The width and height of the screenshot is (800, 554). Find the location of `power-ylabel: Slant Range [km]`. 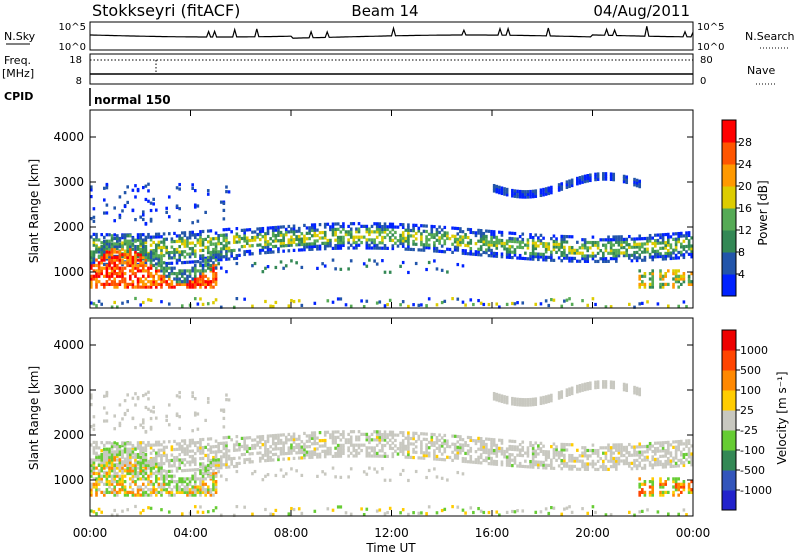

power-ylabel: Slant Range [km] is located at coordinates (34, 211).